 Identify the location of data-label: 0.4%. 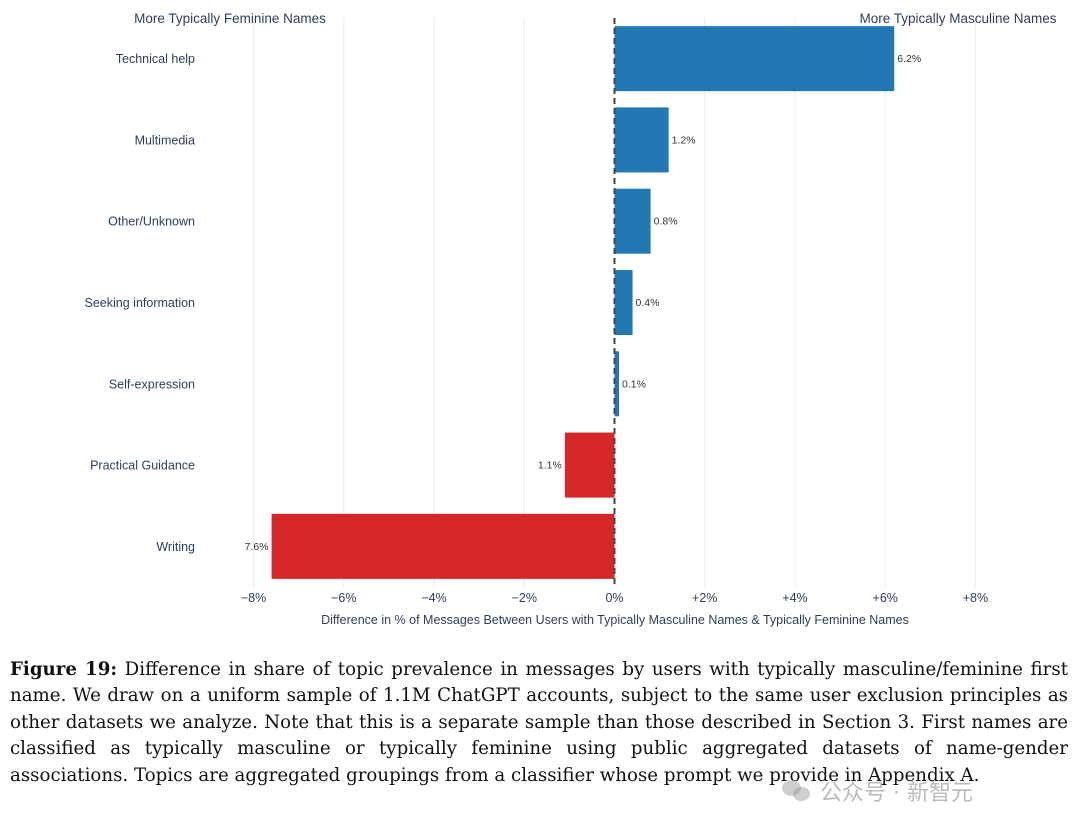
(648, 303).